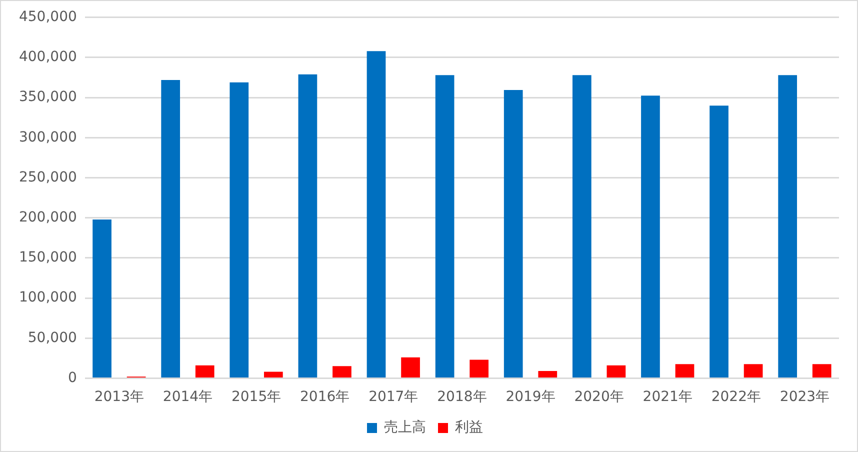 This screenshot has width=858, height=452. What do you see at coordinates (469, 428) in the screenshot?
I see `legend-label: 利益` at bounding box center [469, 428].